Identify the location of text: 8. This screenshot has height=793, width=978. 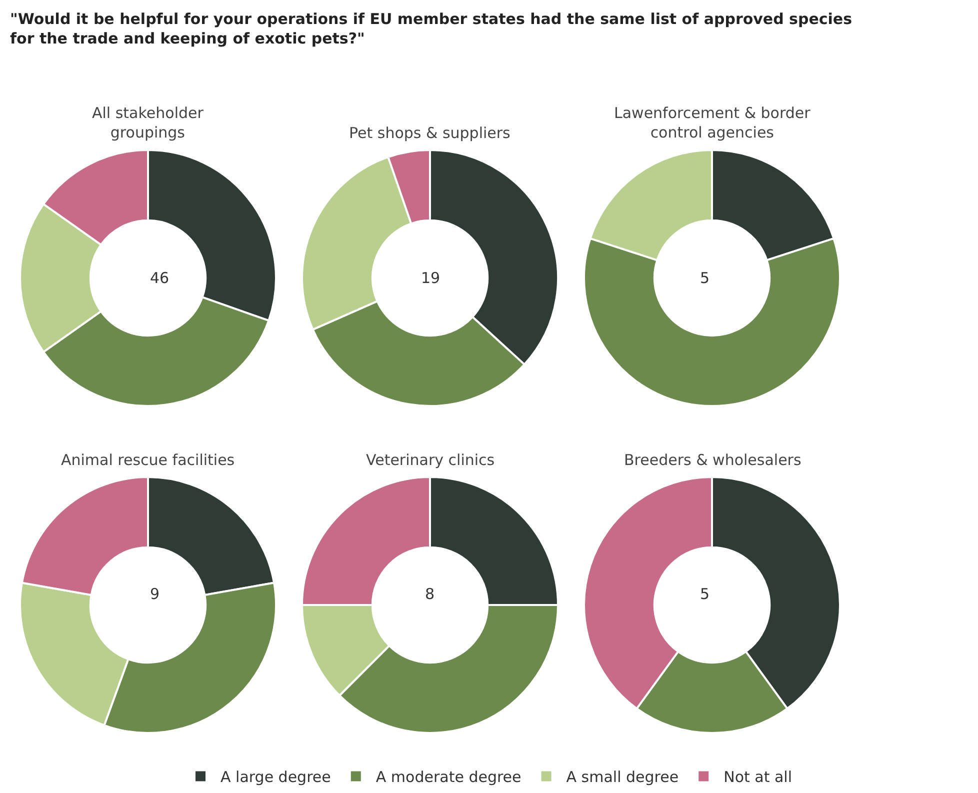
(430, 594).